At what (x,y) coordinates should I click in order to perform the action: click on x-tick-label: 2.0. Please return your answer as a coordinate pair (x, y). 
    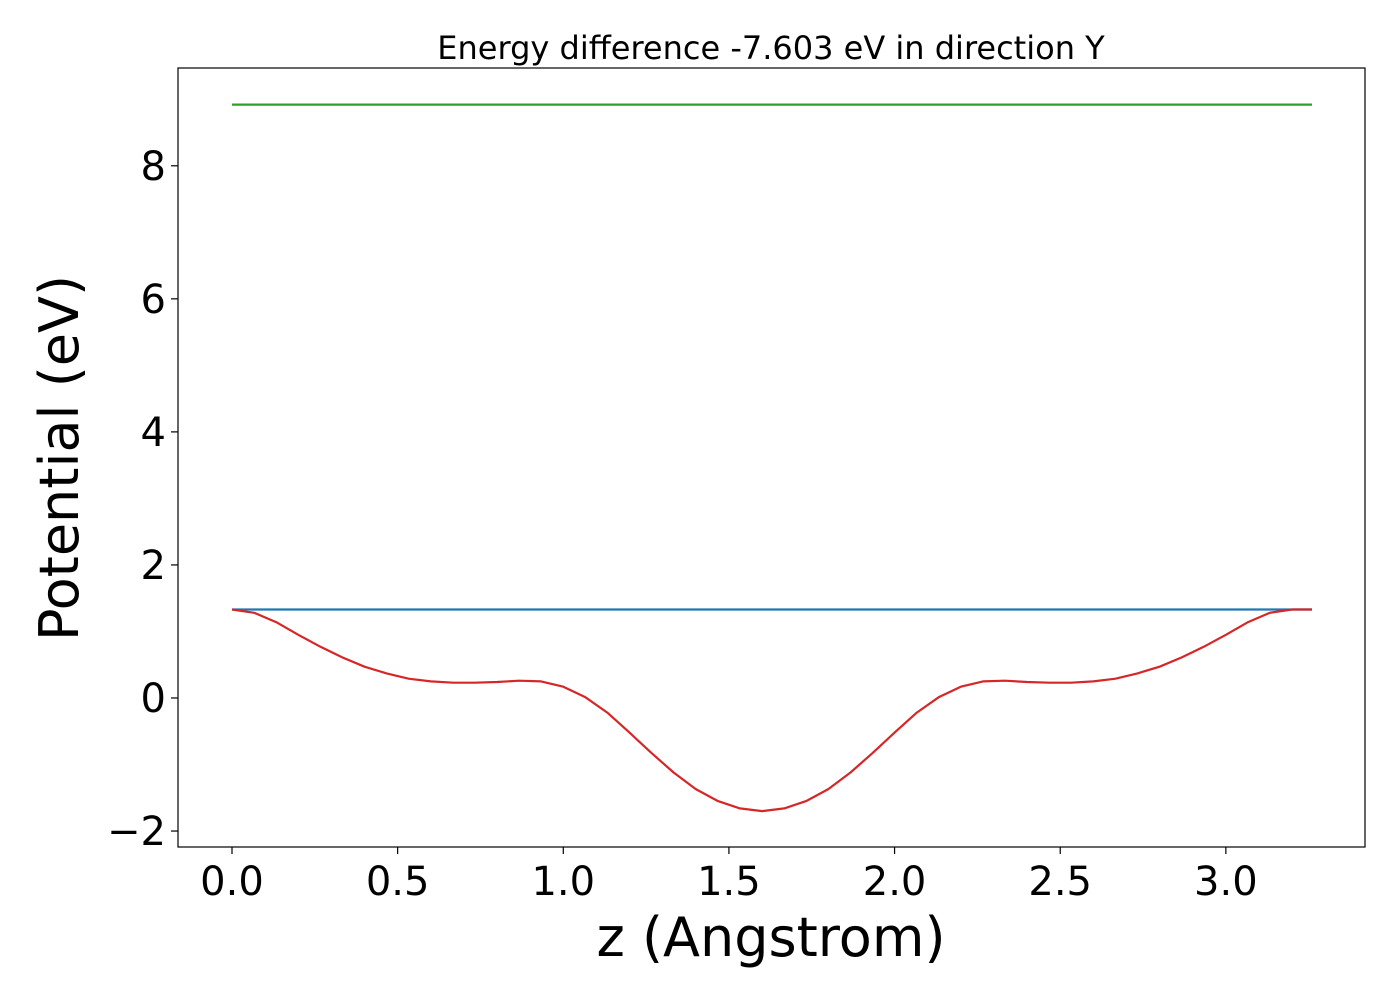
    Looking at the image, I should click on (895, 882).